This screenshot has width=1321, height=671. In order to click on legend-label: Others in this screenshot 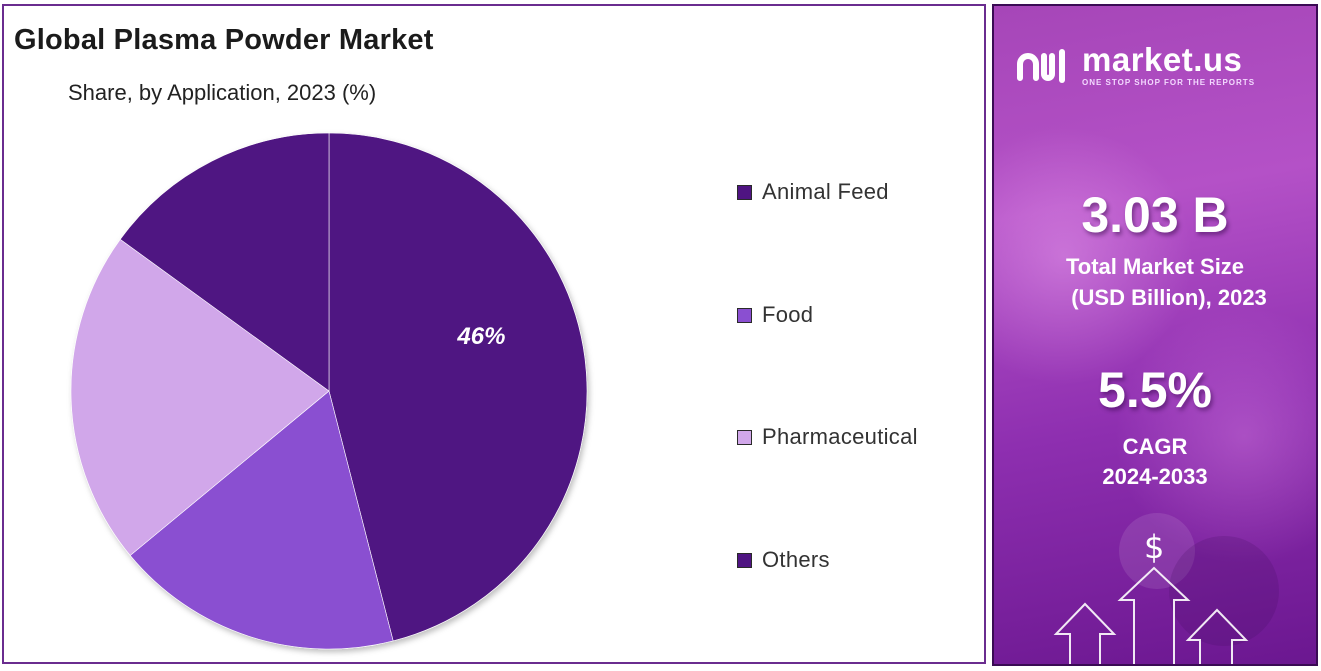, I will do `click(796, 559)`.